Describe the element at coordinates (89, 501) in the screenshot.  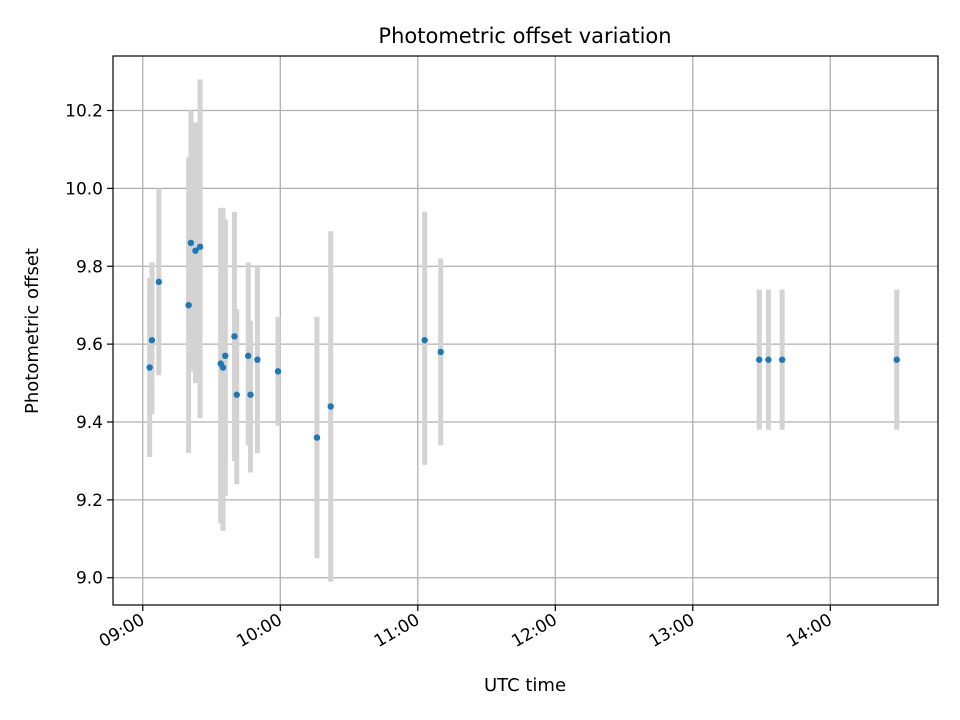
I see `y-tick-label: 9.2` at that location.